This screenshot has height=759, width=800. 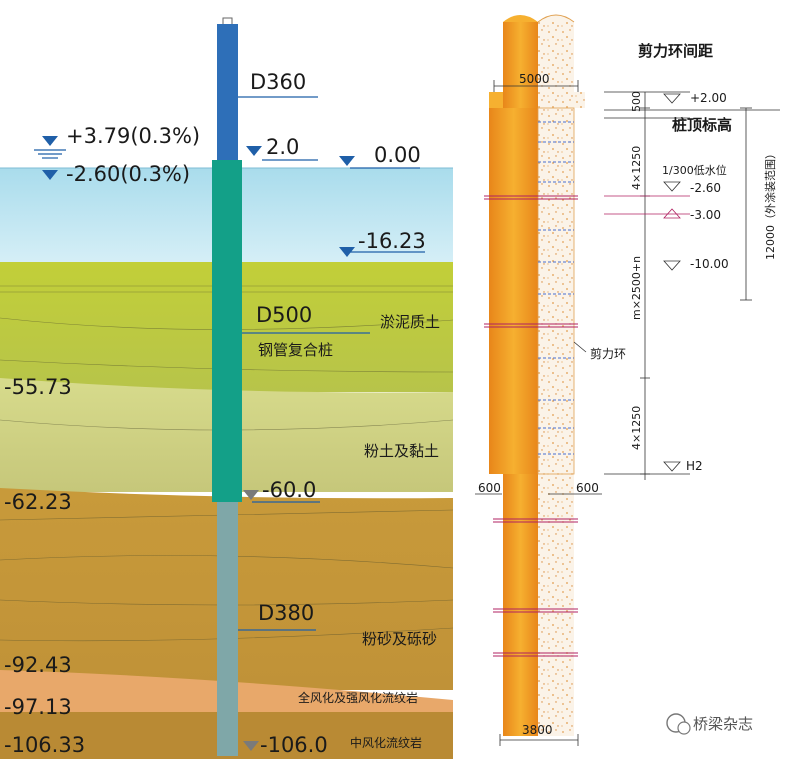 I want to click on layer-clay-label: 粉土及黏土, so click(x=401, y=451).